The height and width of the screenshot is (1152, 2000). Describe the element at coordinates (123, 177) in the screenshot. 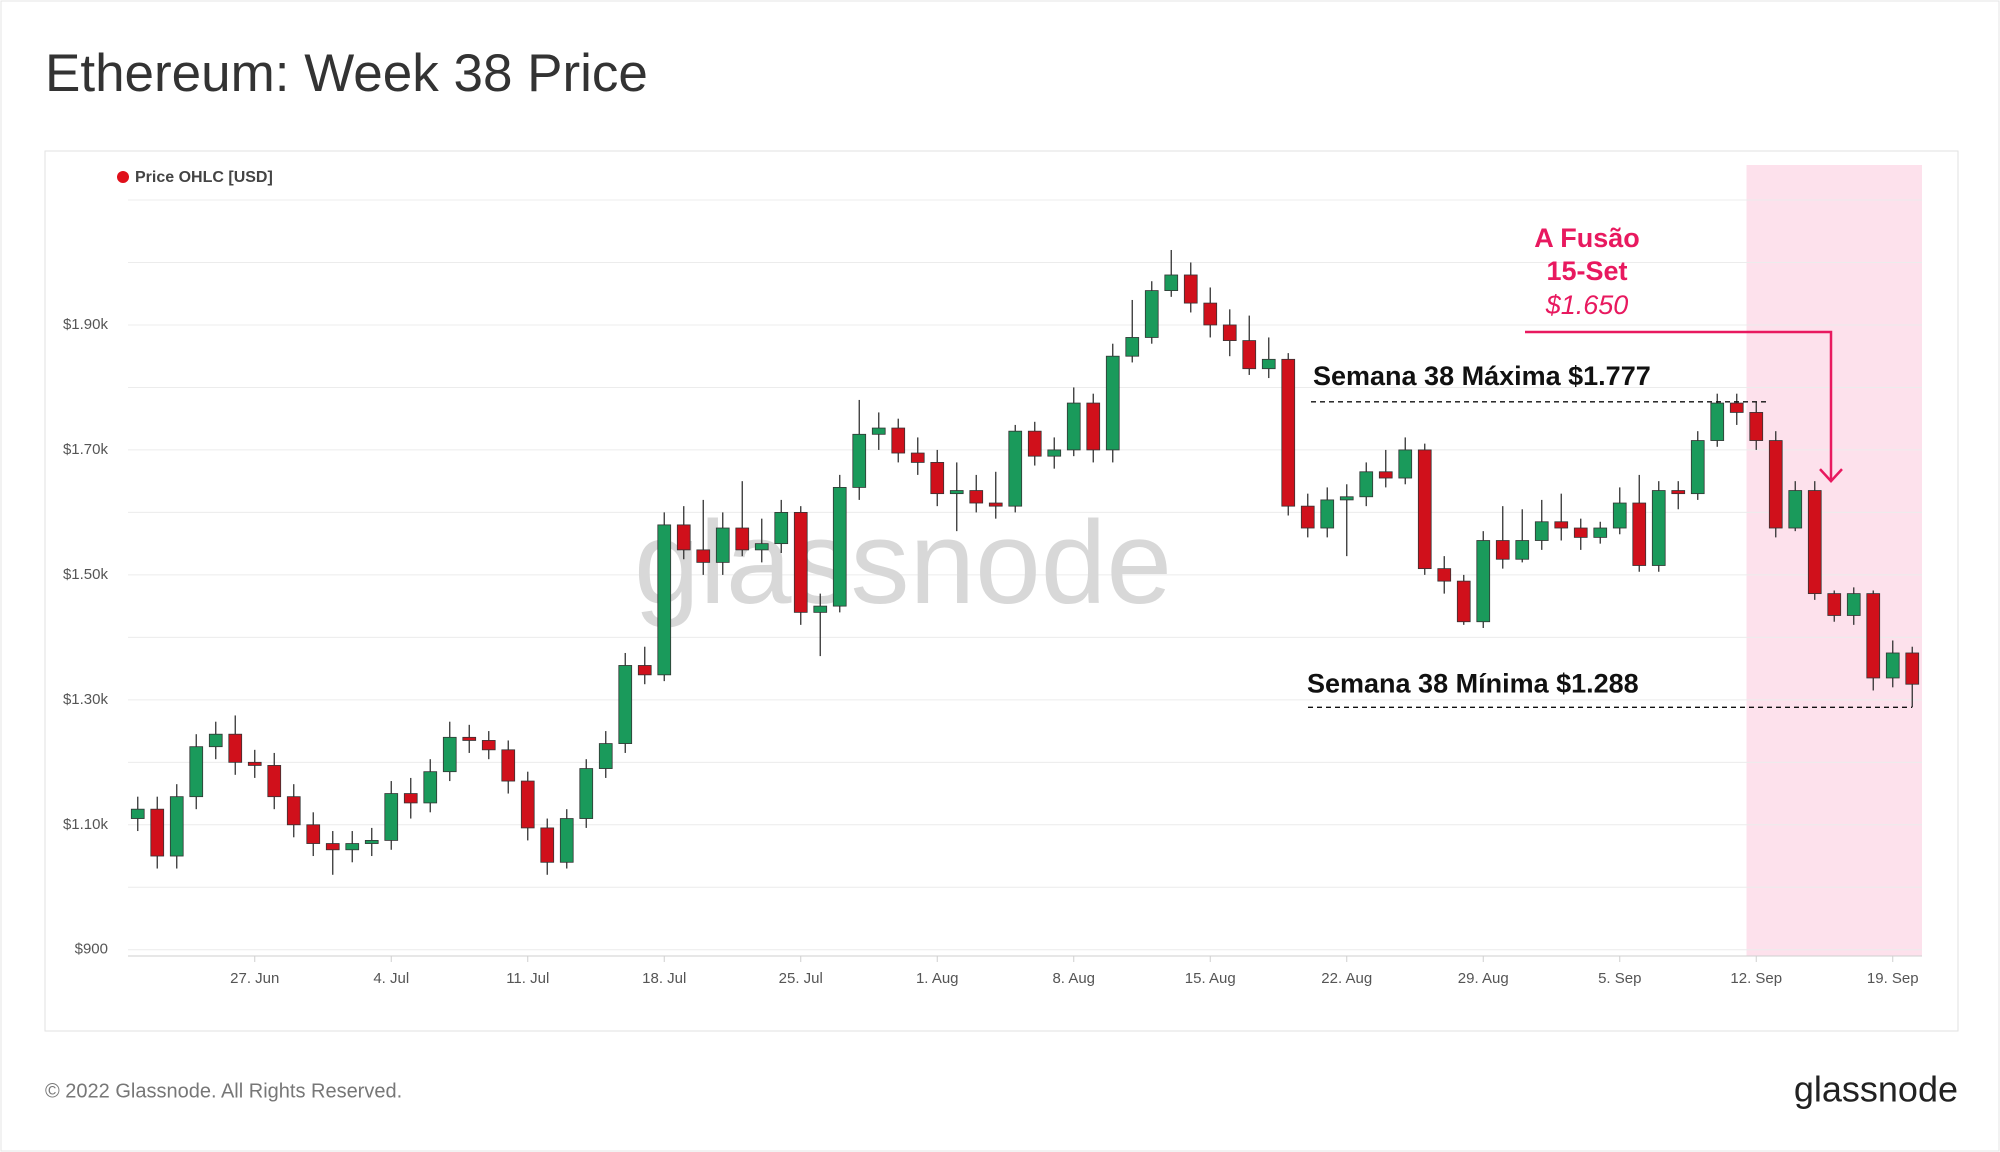

I see `legend-dot` at that location.